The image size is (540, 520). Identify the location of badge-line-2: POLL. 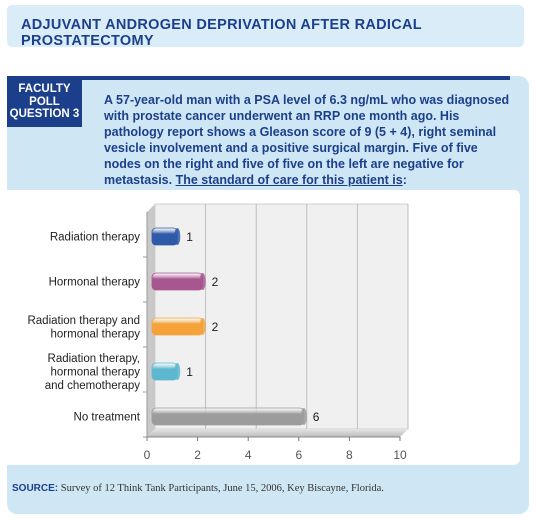
(44, 101).